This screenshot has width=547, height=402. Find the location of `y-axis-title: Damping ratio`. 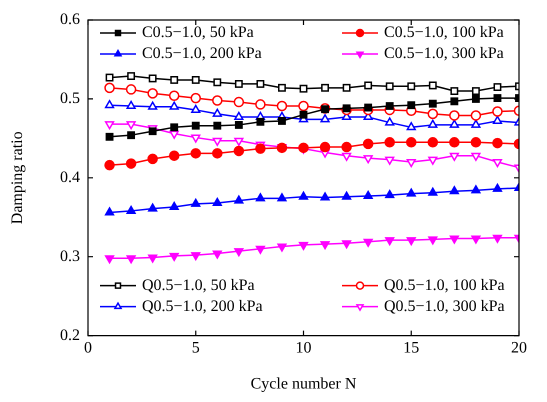

y-axis-title: Damping ratio is located at coordinates (17, 177).